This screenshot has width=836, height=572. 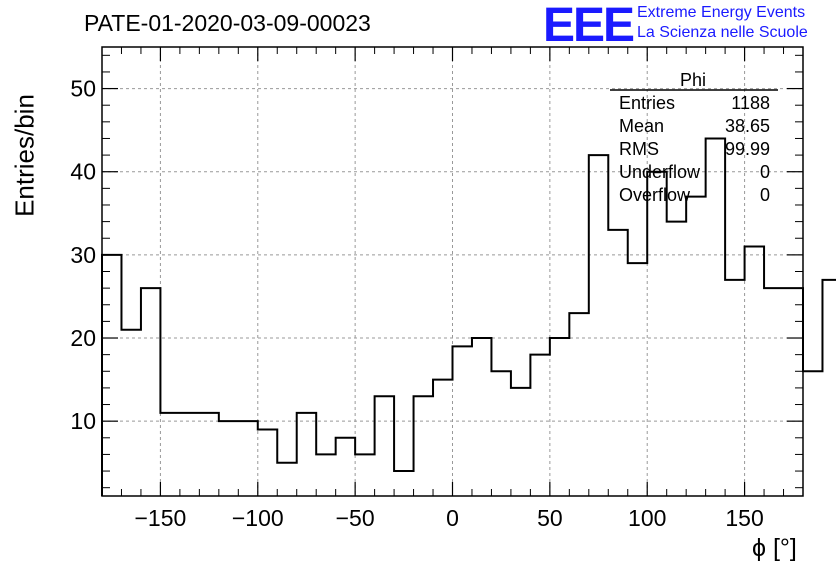 I want to click on stat-label-underflow: Underflow, so click(x=660, y=172).